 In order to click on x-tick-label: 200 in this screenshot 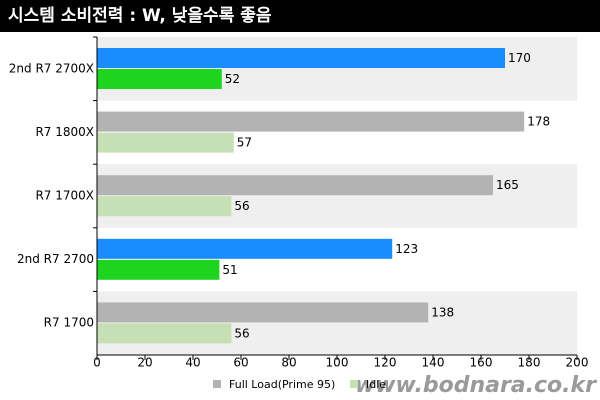, I will do `click(577, 363)`.